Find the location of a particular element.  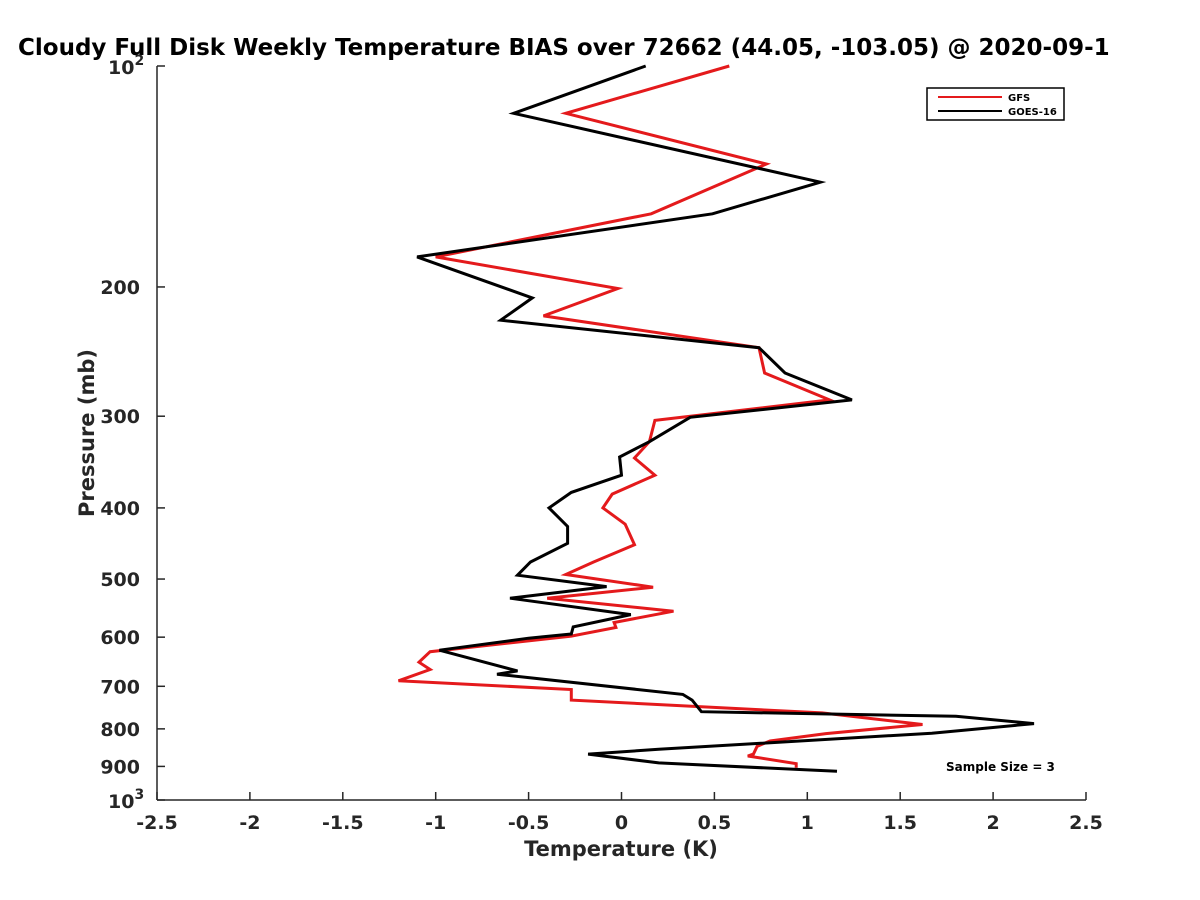

y-tick-label: 300 is located at coordinates (120, 417).